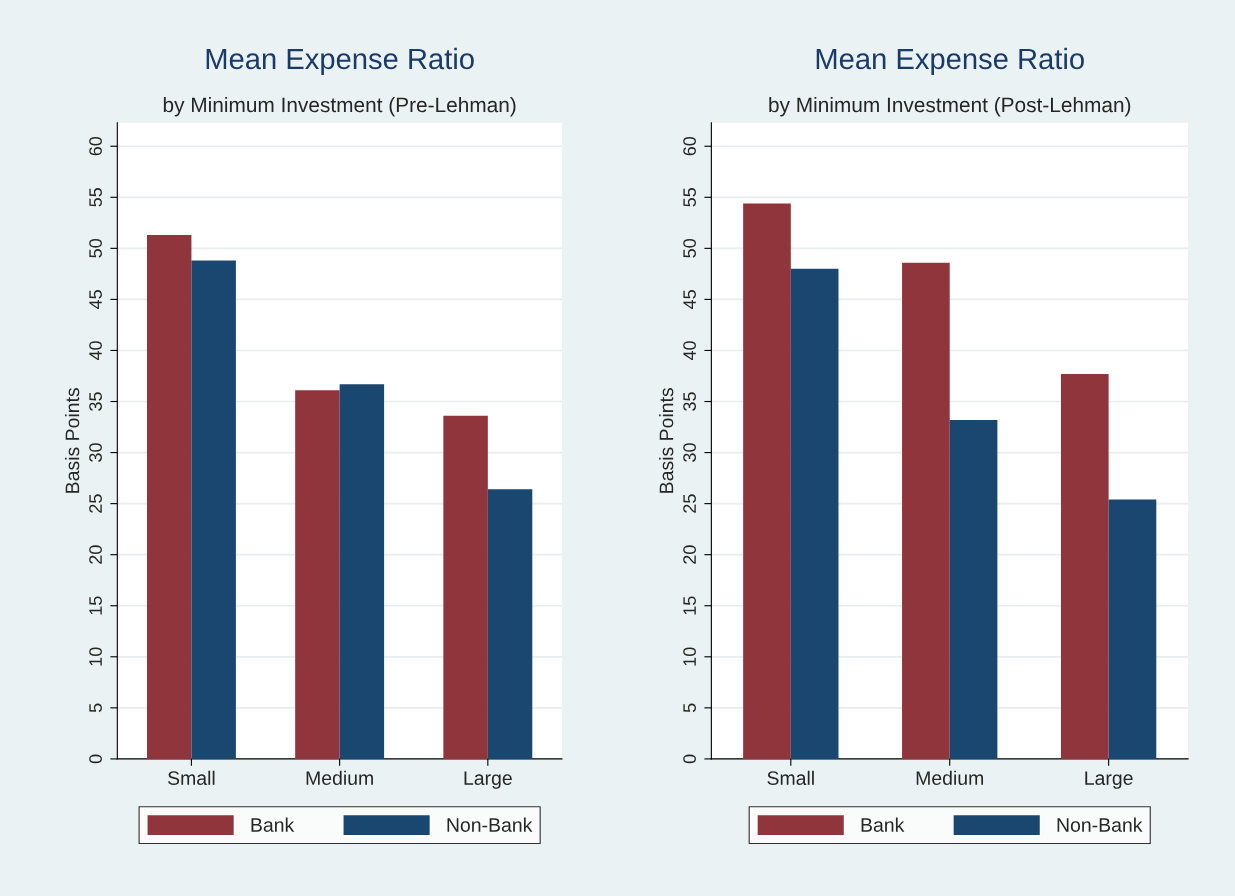 This screenshot has height=896, width=1235. What do you see at coordinates (950, 106) in the screenshot?
I see `chart-subtitle: by Minimum Investment (Post-Lehman)` at bounding box center [950, 106].